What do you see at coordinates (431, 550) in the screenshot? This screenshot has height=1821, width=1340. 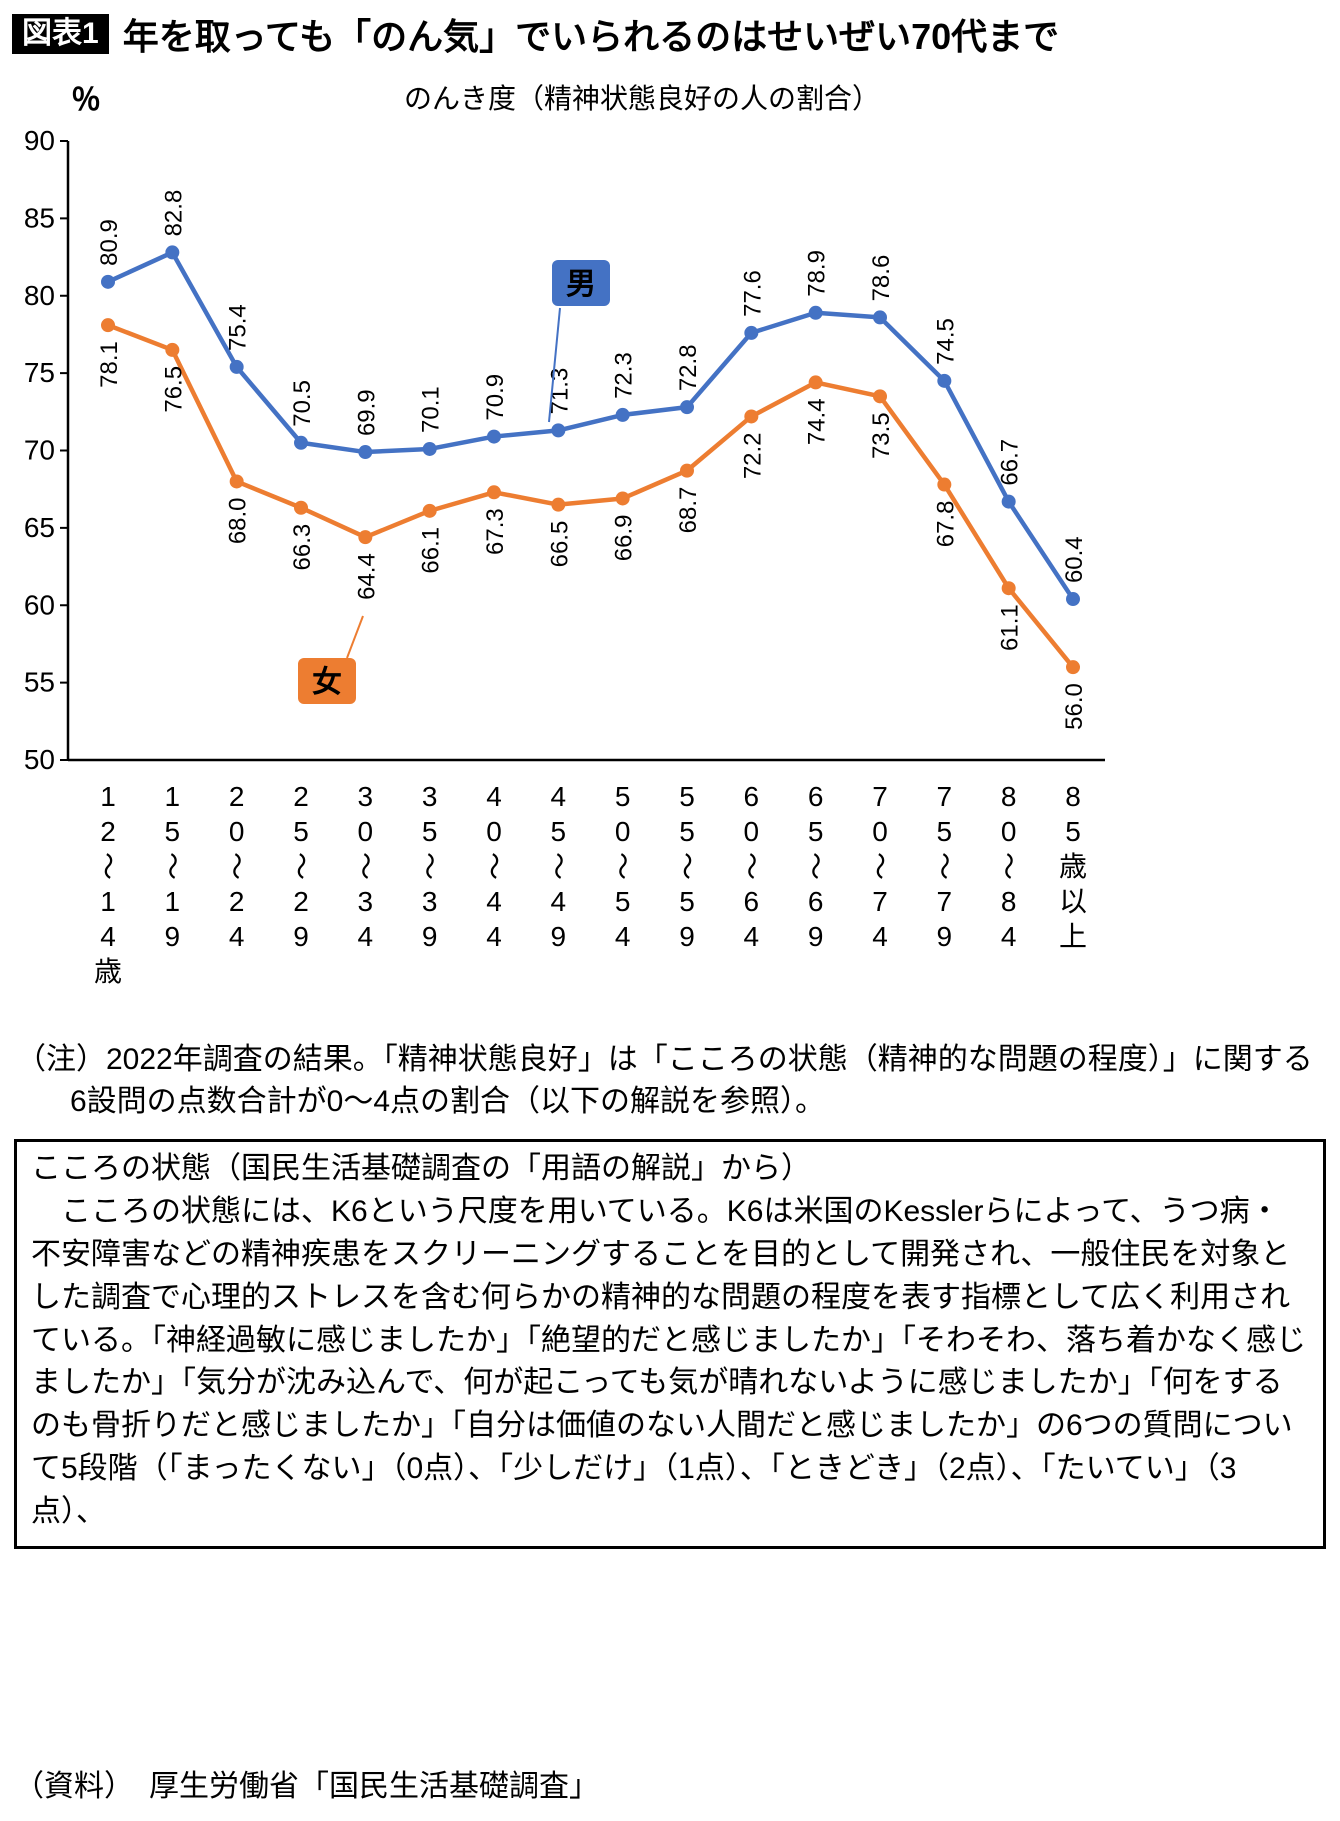 I see `data-label-女: 66.1` at bounding box center [431, 550].